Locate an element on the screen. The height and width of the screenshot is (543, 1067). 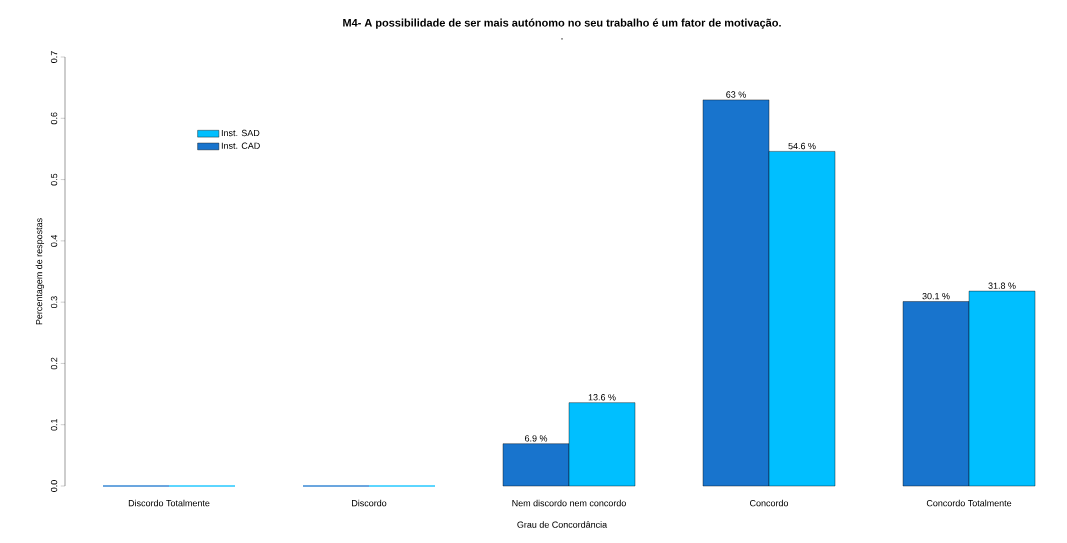
y-tick-label: 0.5 is located at coordinates (54, 179).